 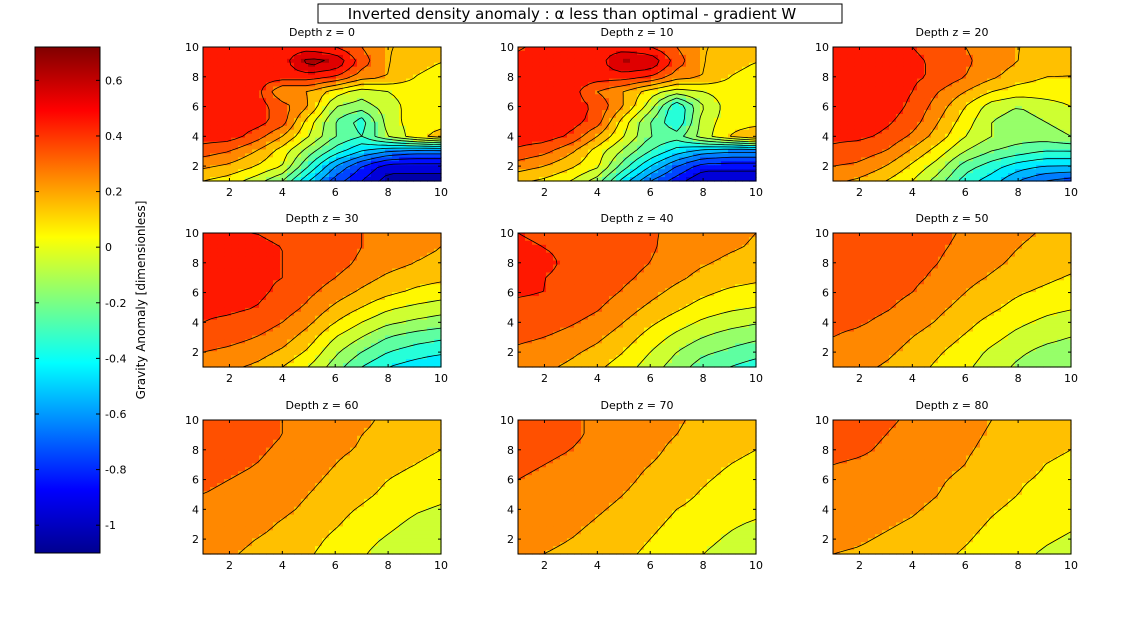 I want to click on x-tick-label: 8, so click(x=388, y=192).